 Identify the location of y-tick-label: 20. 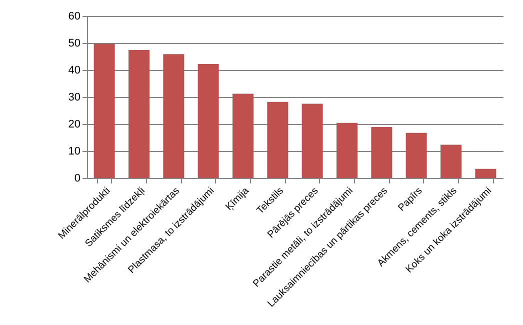
(74, 124).